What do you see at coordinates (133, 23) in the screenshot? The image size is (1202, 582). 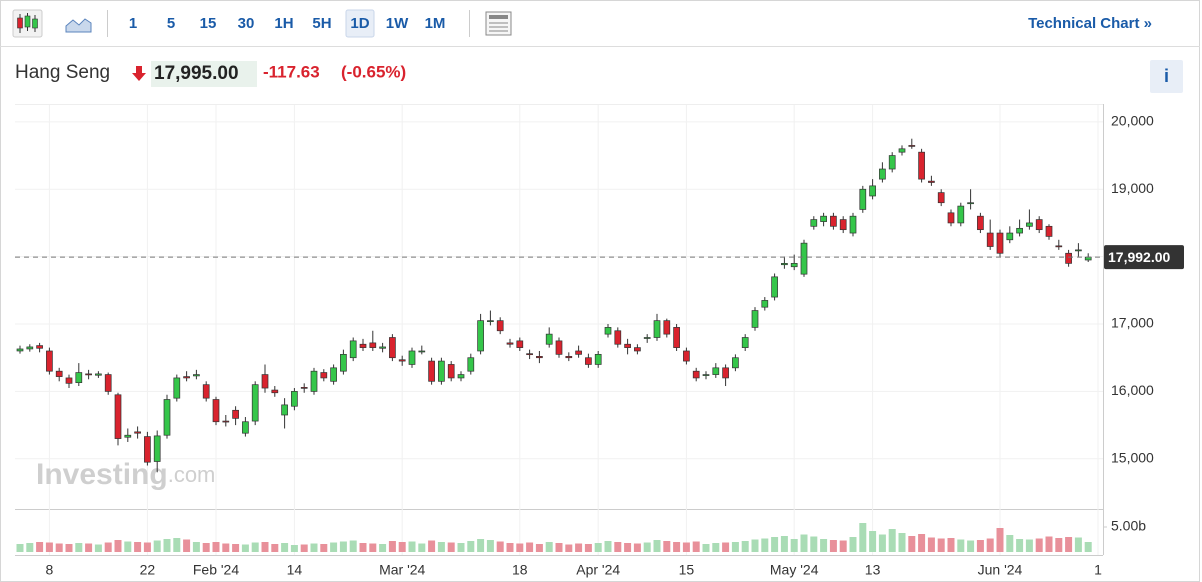 I see `interval-button: 1` at bounding box center [133, 23].